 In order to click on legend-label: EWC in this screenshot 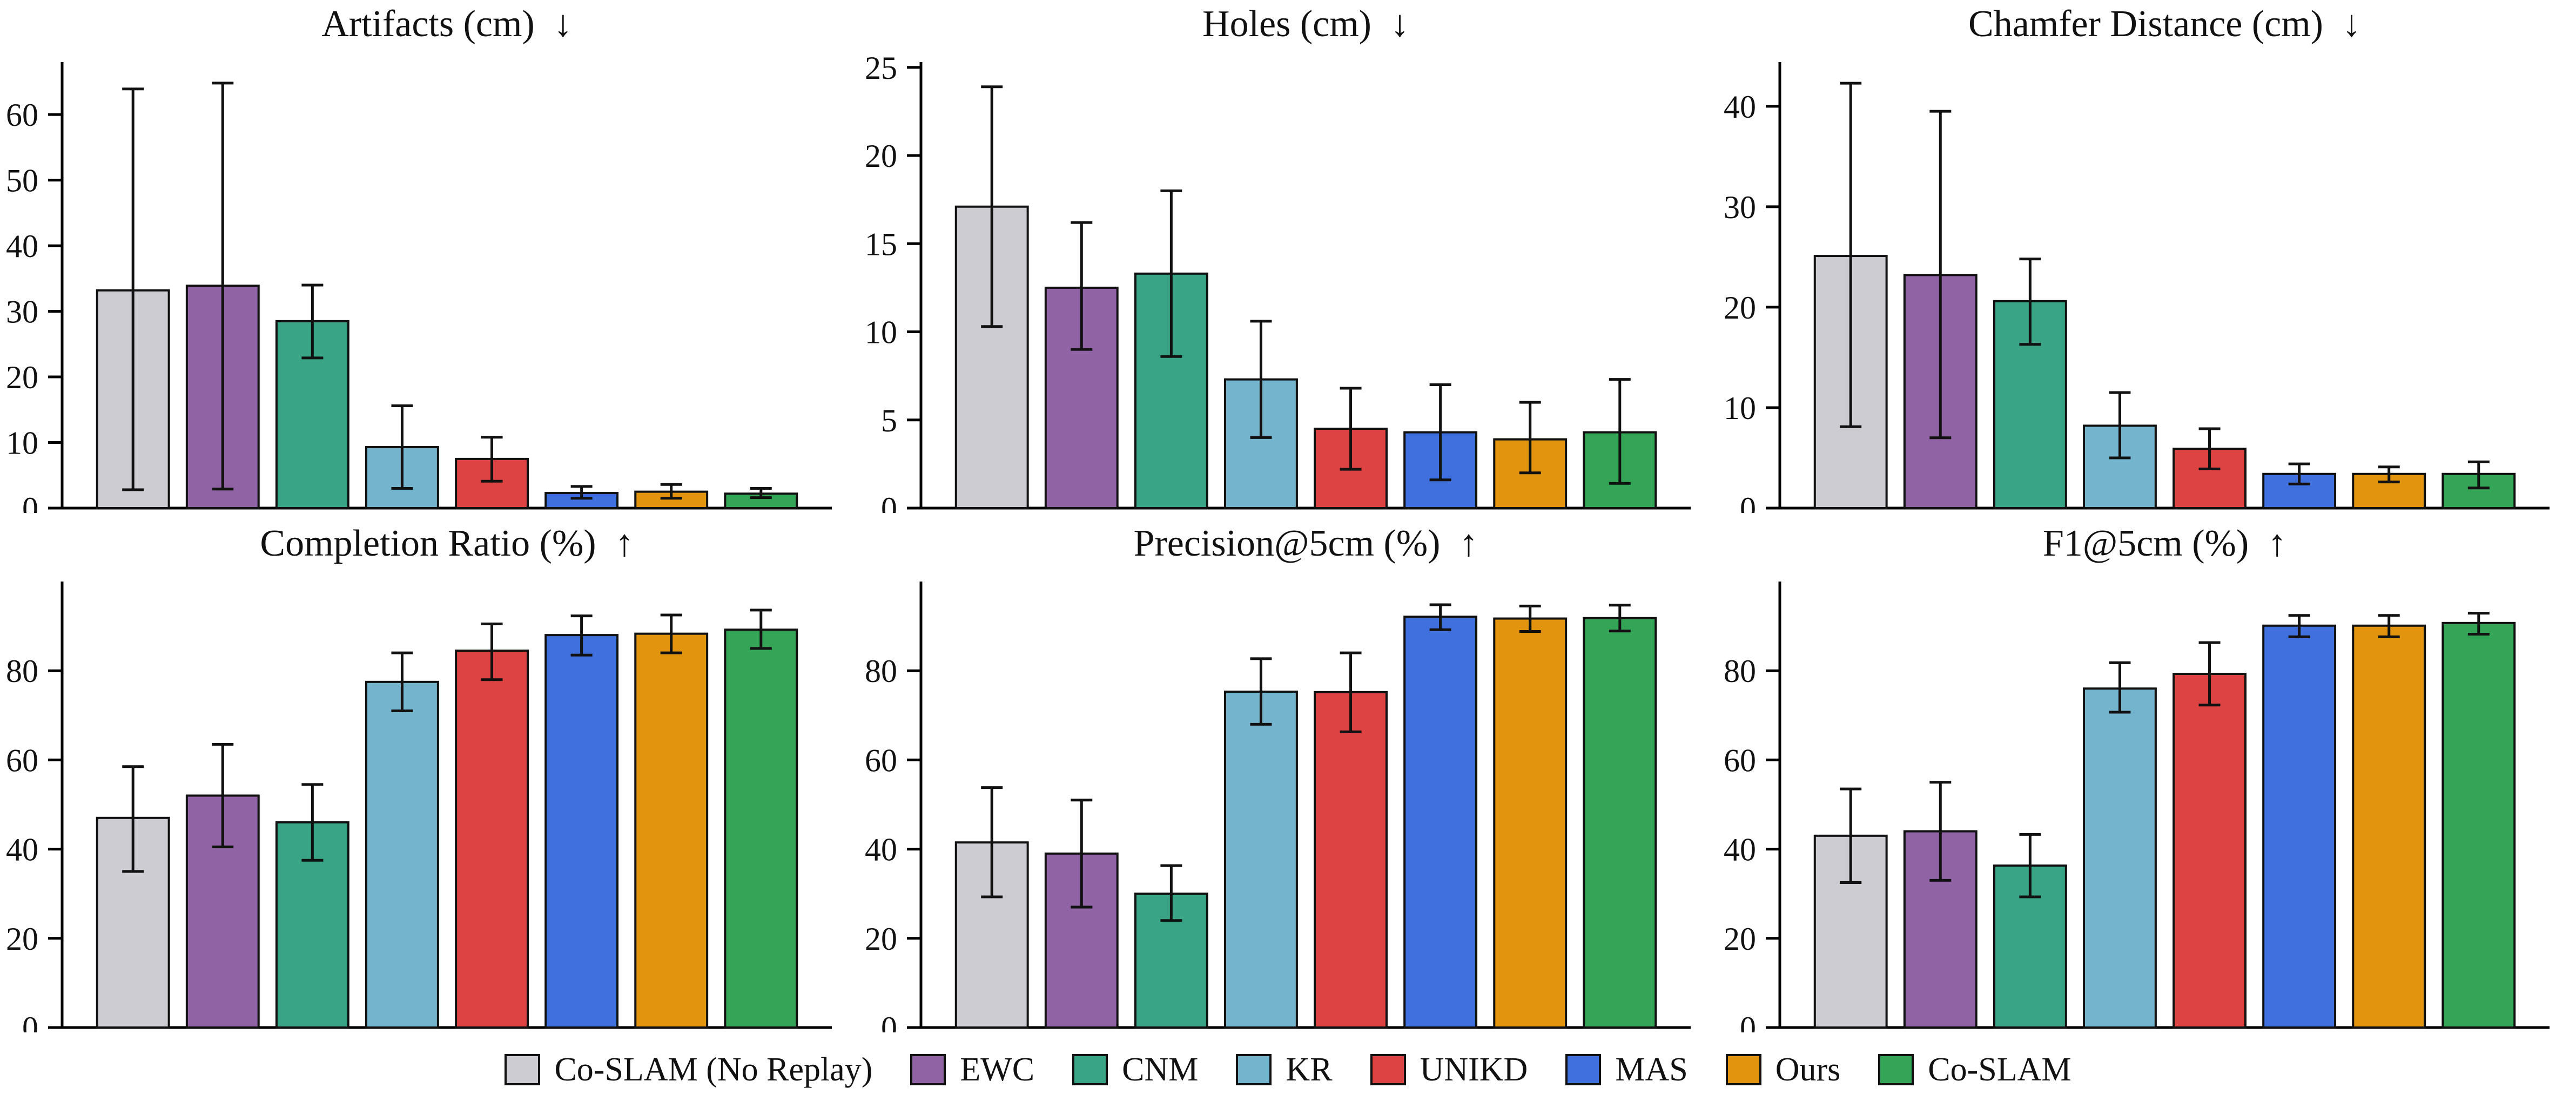, I will do `click(997, 1069)`.